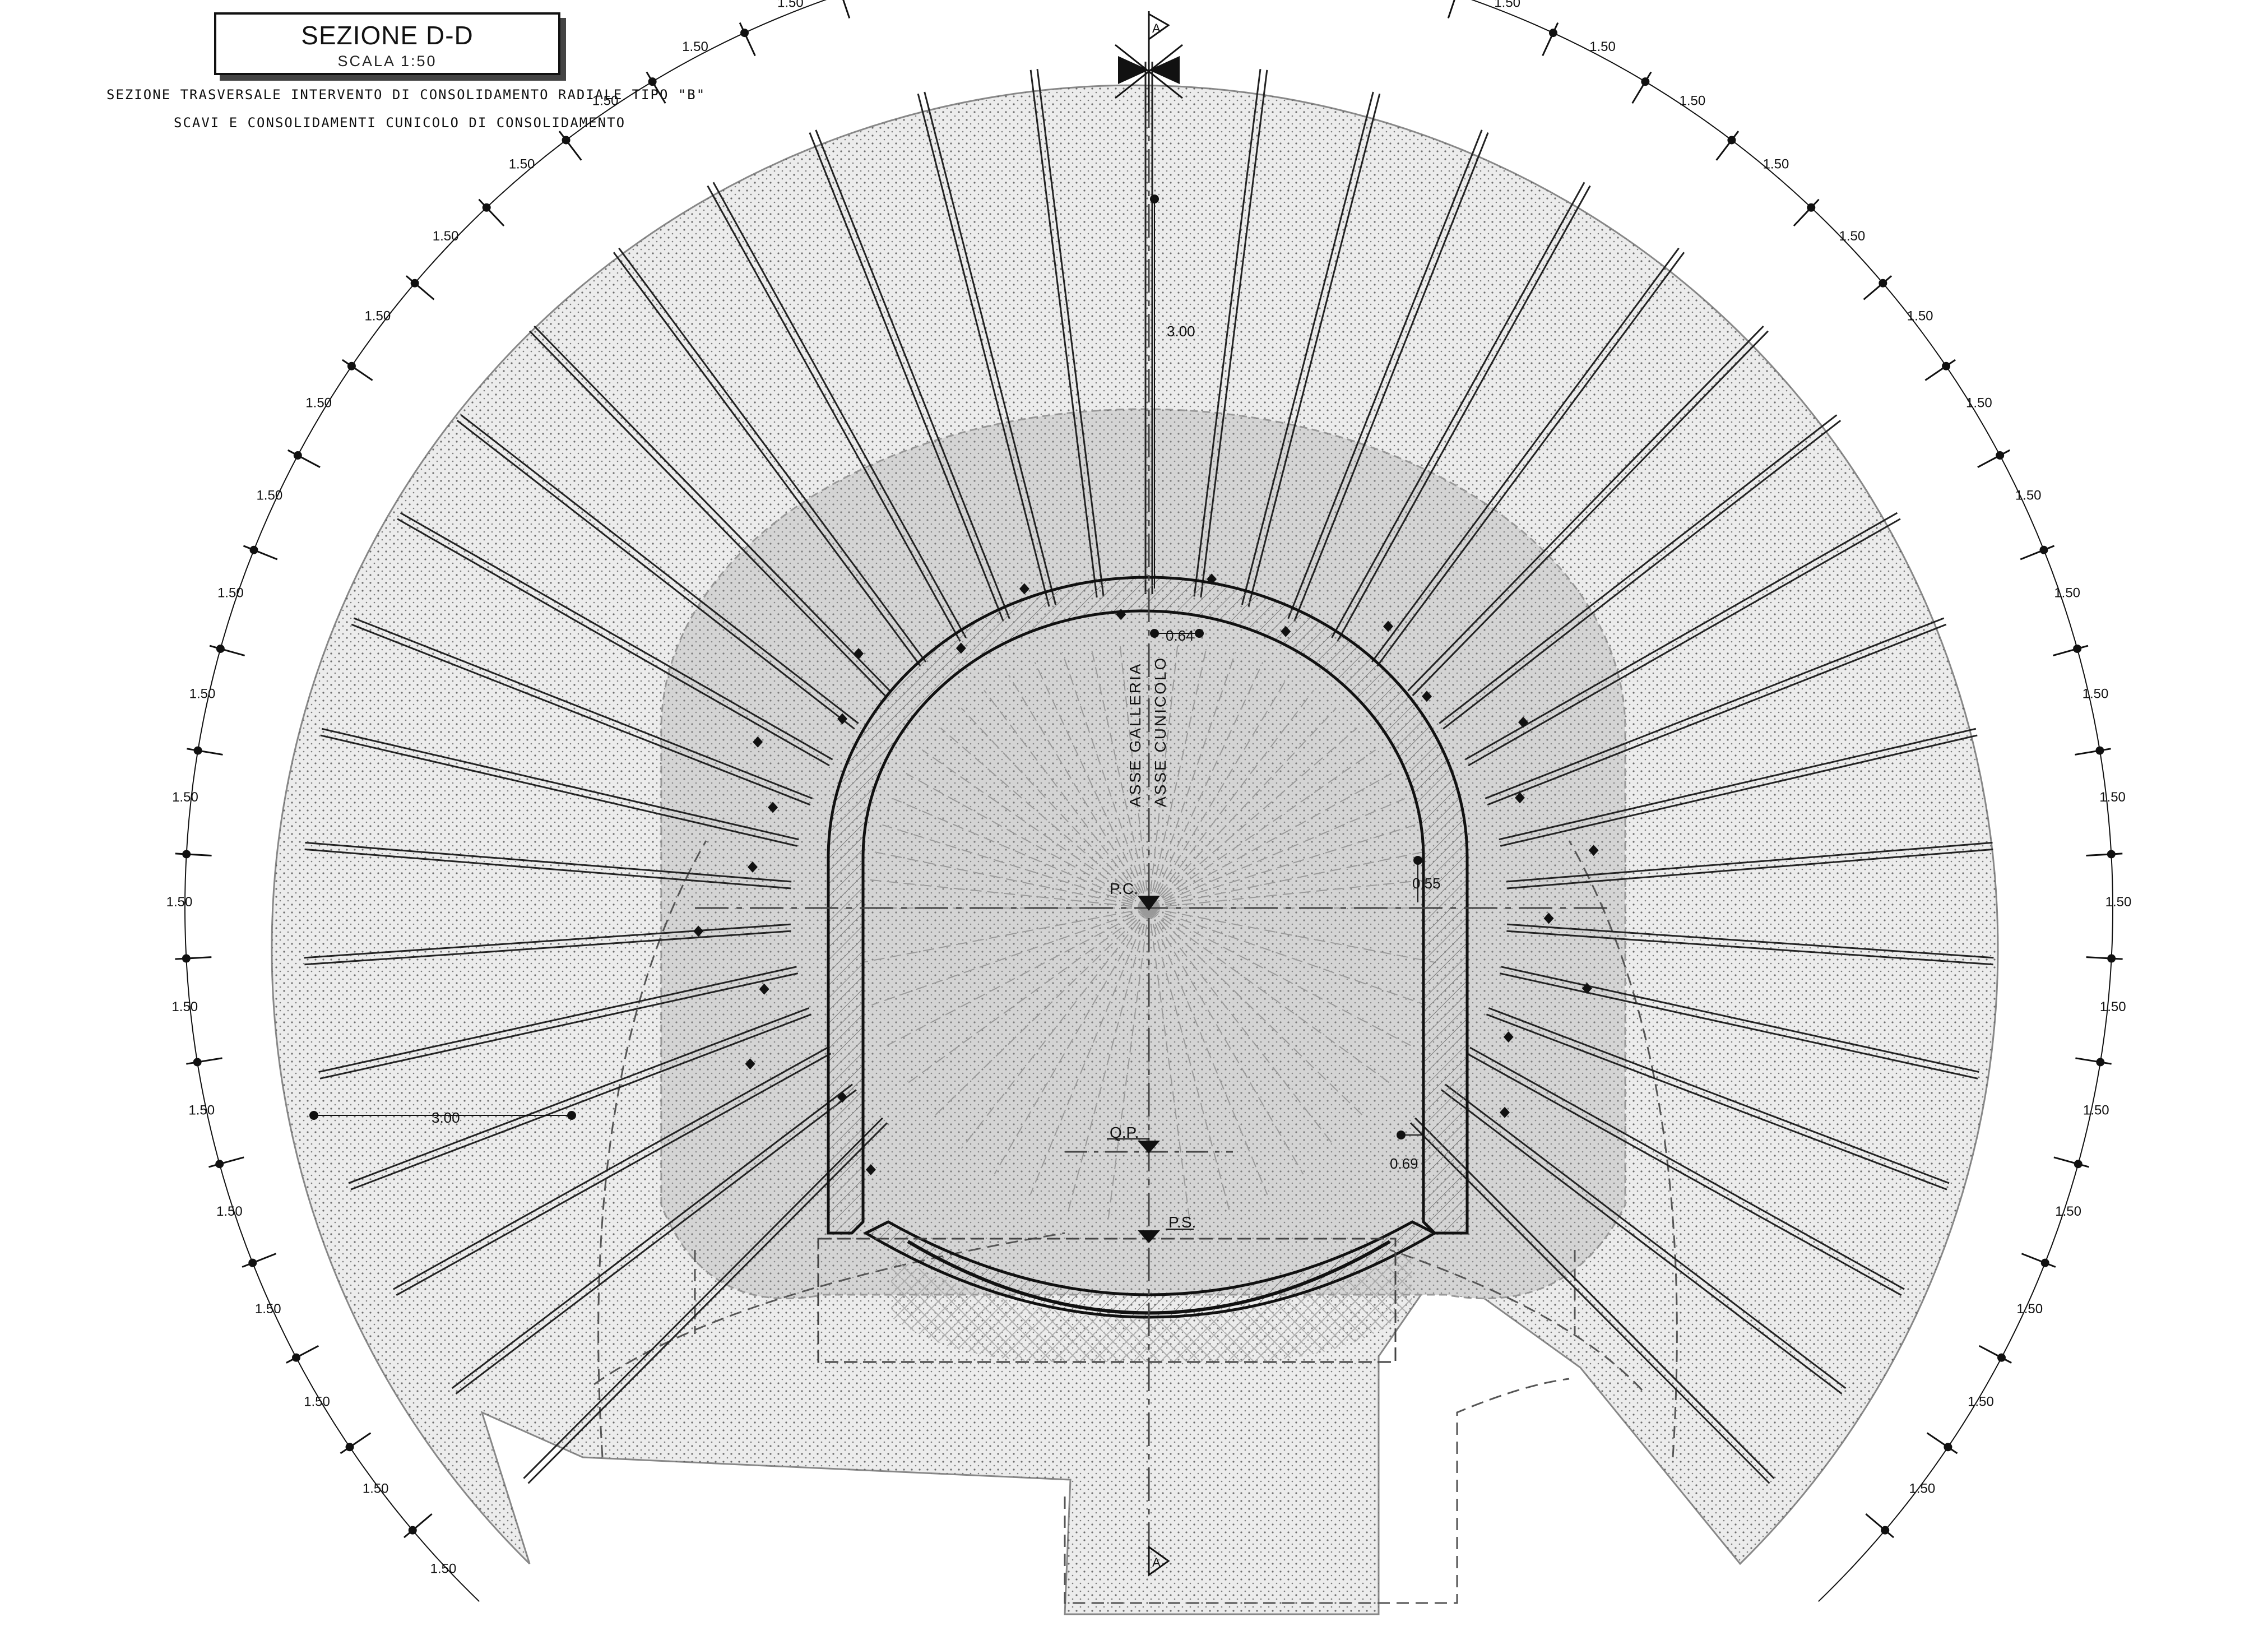 The image size is (2268, 1640). I want to click on tunnel-lining, so click(1148, 947).